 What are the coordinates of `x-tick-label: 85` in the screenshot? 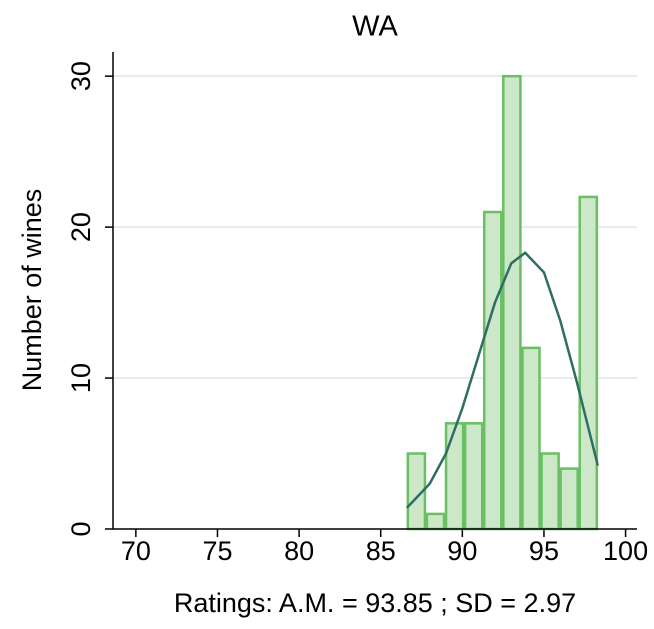 It's located at (381, 551).